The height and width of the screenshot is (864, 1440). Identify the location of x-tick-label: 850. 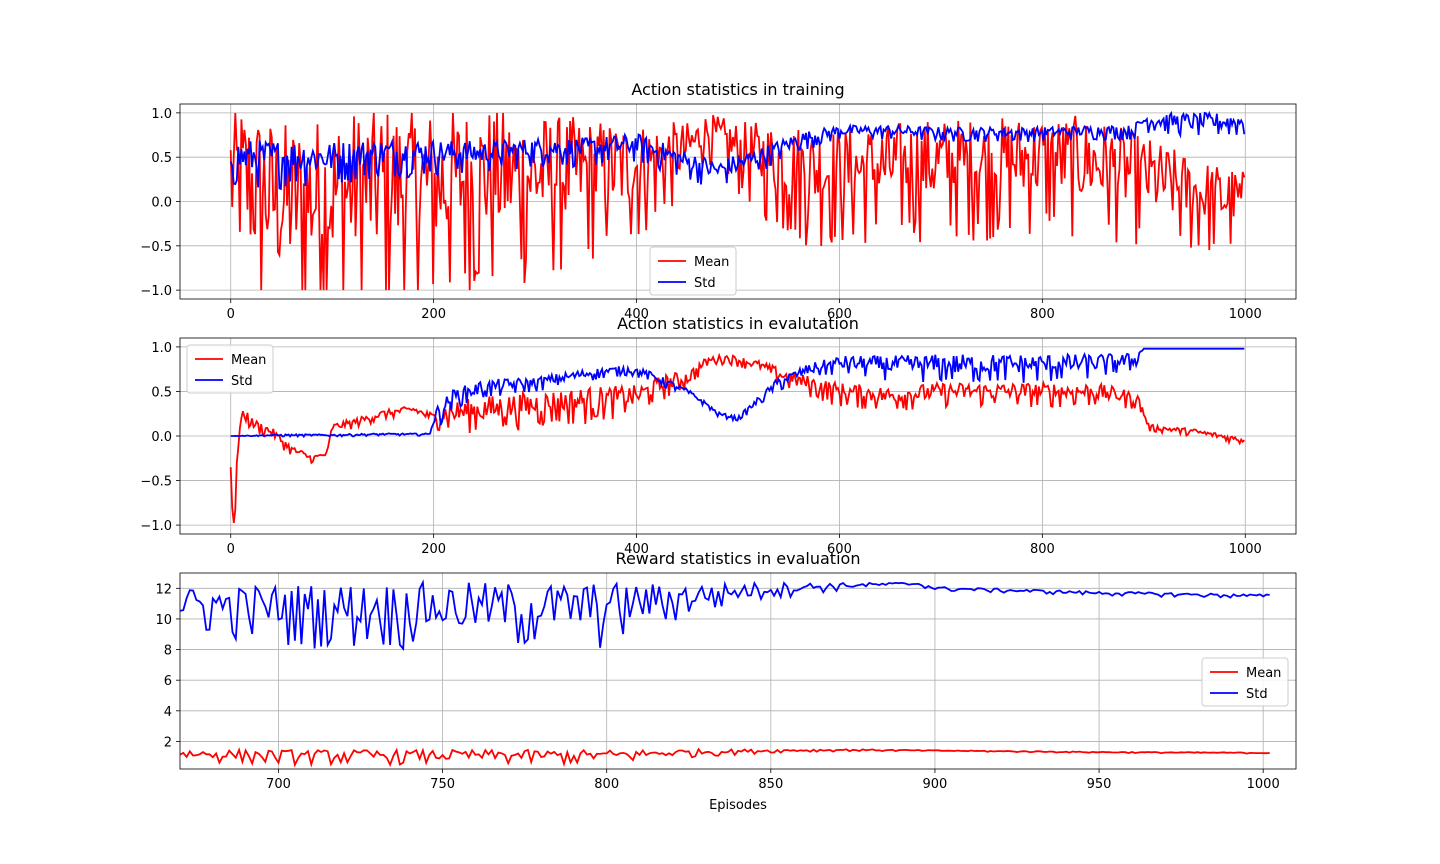
(770, 784).